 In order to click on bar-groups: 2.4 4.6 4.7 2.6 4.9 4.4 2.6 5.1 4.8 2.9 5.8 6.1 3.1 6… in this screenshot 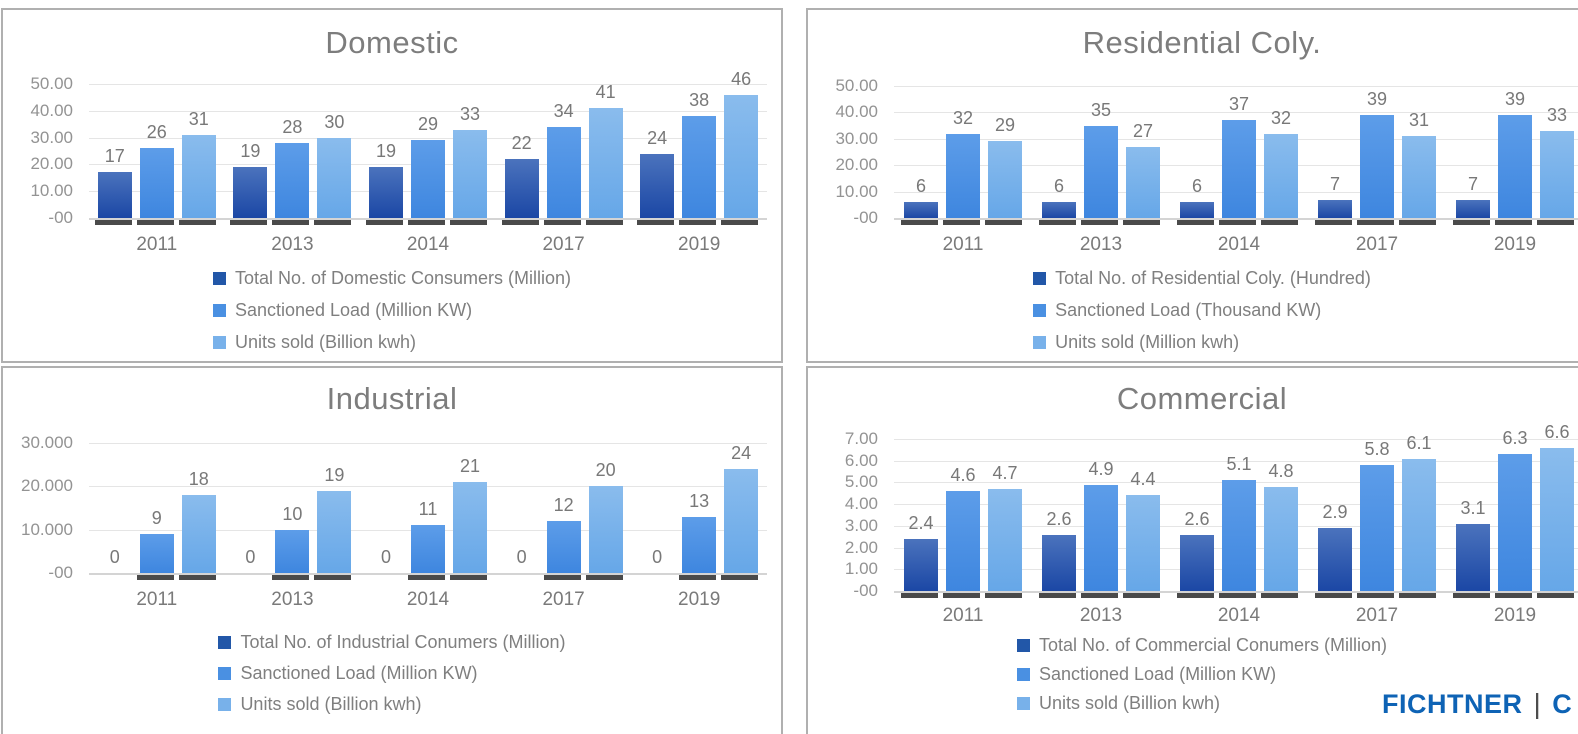, I will do `click(1236, 510)`.